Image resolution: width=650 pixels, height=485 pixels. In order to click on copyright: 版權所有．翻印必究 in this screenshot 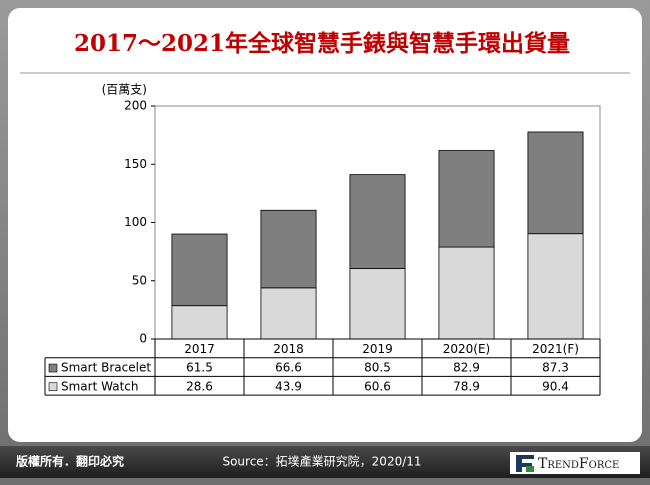, I will do `click(70, 461)`.